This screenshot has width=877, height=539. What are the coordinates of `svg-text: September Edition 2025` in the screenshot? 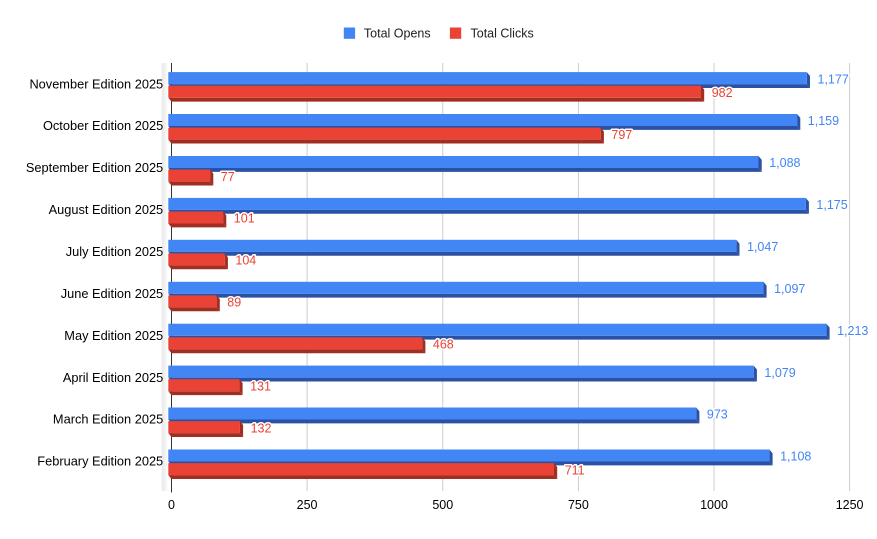 It's located at (94, 167).